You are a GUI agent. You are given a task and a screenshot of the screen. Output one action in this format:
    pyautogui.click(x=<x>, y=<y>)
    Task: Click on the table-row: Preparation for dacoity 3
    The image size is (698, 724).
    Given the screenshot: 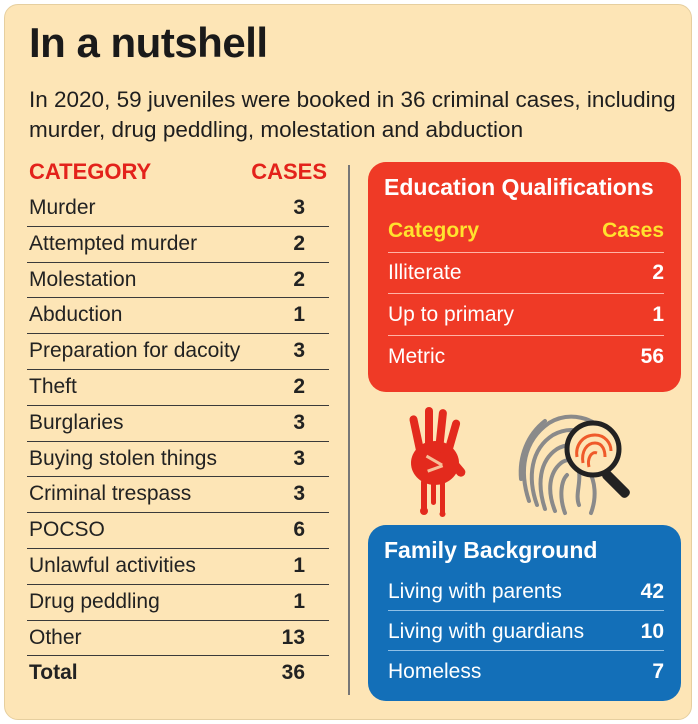 What is the action you would take?
    pyautogui.click(x=178, y=352)
    